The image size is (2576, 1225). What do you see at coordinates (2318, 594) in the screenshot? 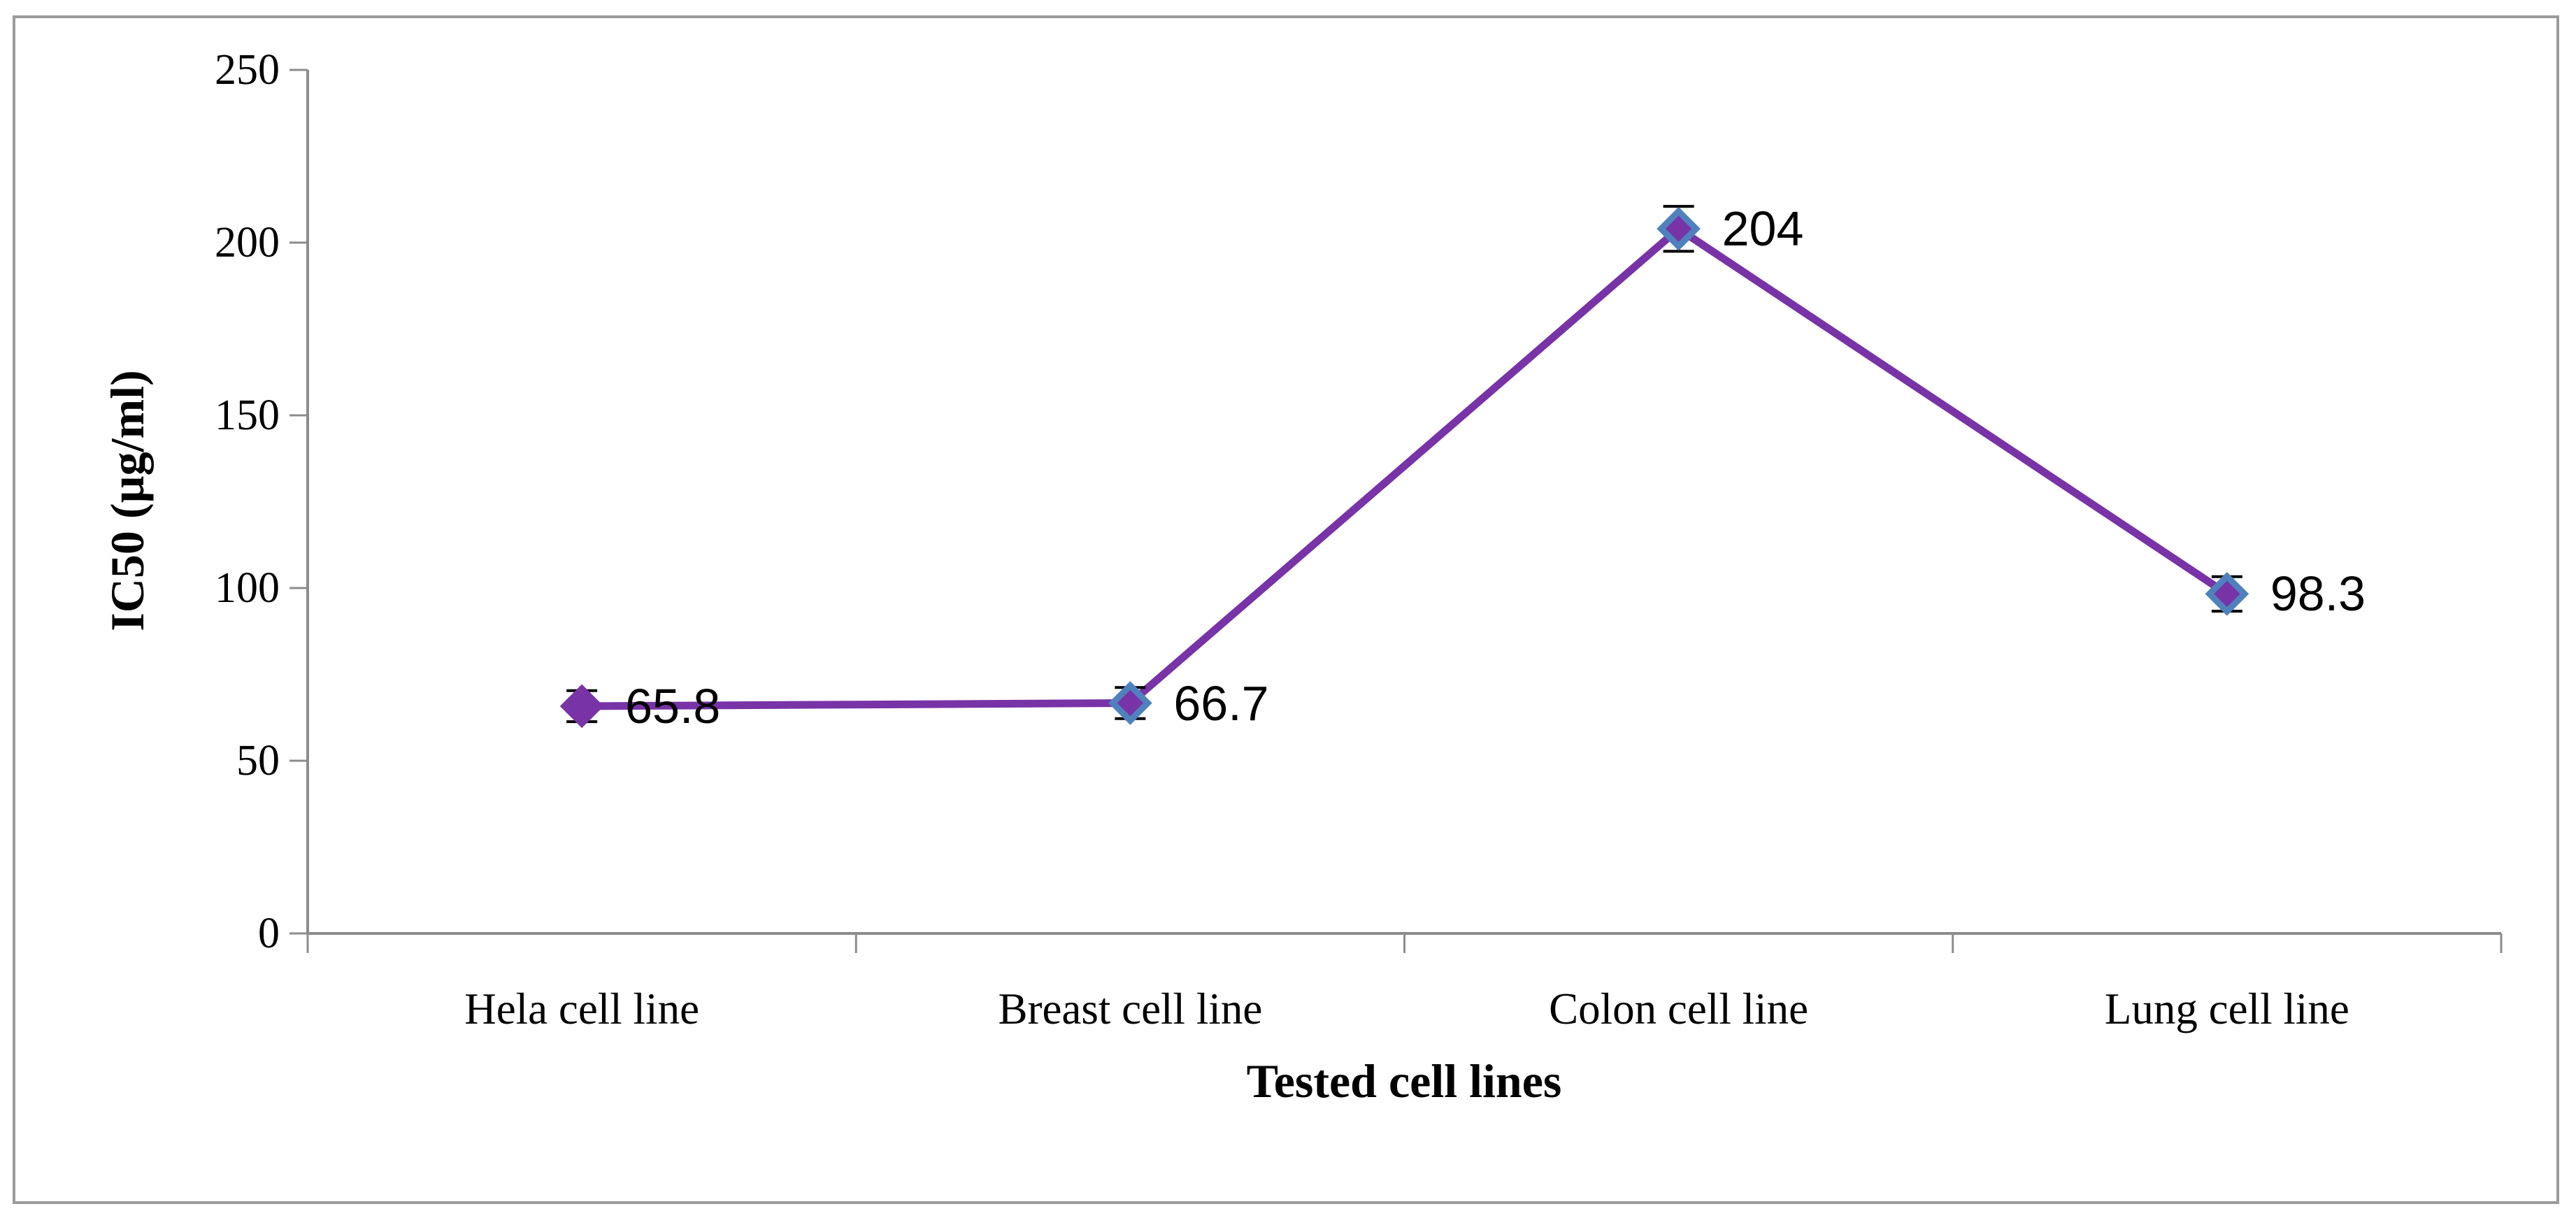
I see `data-point-label: 98.3` at bounding box center [2318, 594].